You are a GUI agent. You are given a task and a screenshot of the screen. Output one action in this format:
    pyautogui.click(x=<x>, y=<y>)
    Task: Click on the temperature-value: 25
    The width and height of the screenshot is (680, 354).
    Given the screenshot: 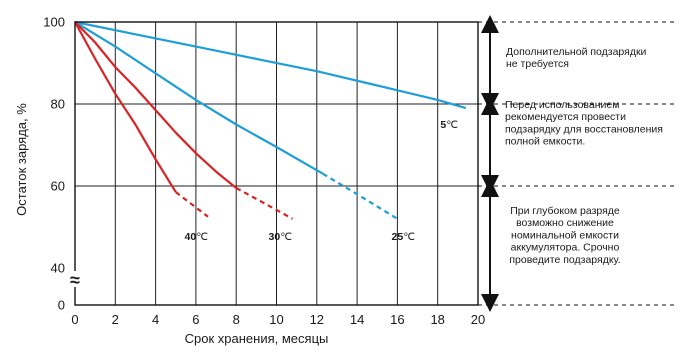 What is the action you would take?
    pyautogui.click(x=398, y=237)
    